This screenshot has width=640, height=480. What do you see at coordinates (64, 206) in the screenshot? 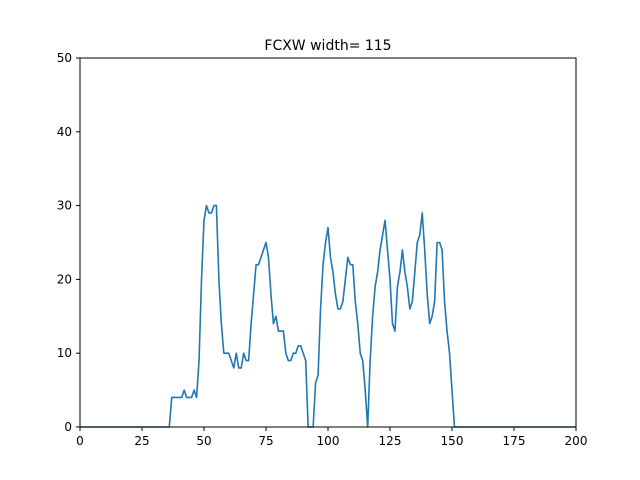
I see `y-tick-label: 30` at bounding box center [64, 206].